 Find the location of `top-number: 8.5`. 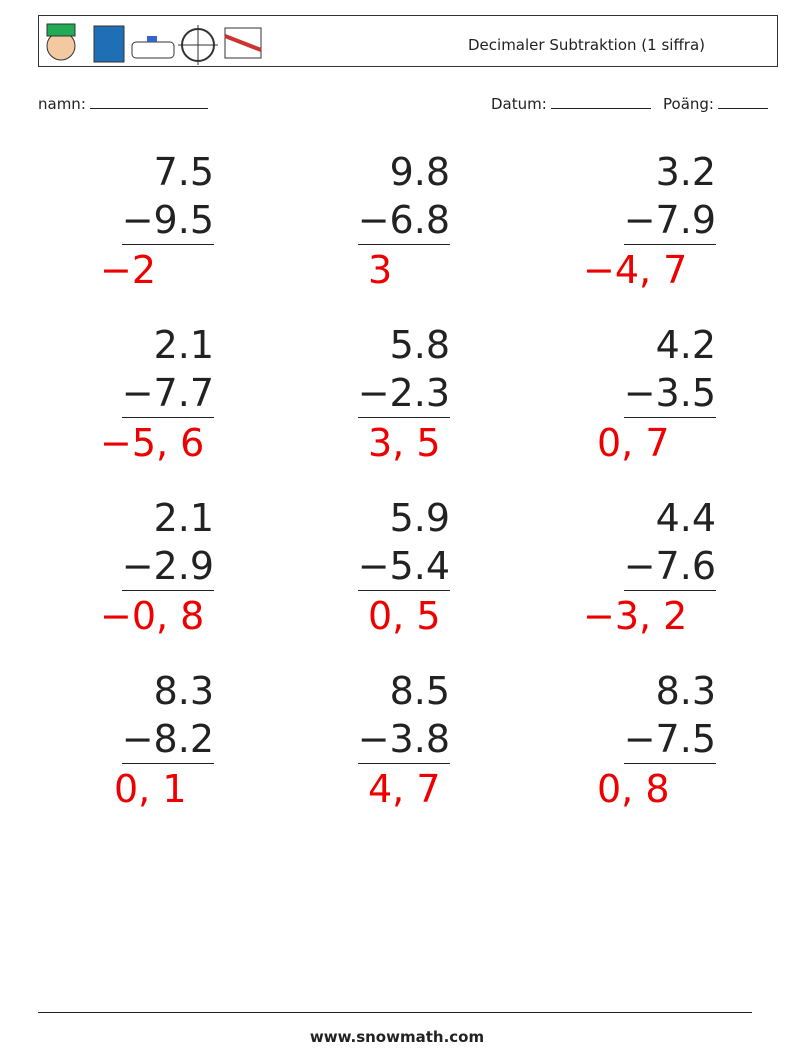

top-number: 8.5 is located at coordinates (419, 691).